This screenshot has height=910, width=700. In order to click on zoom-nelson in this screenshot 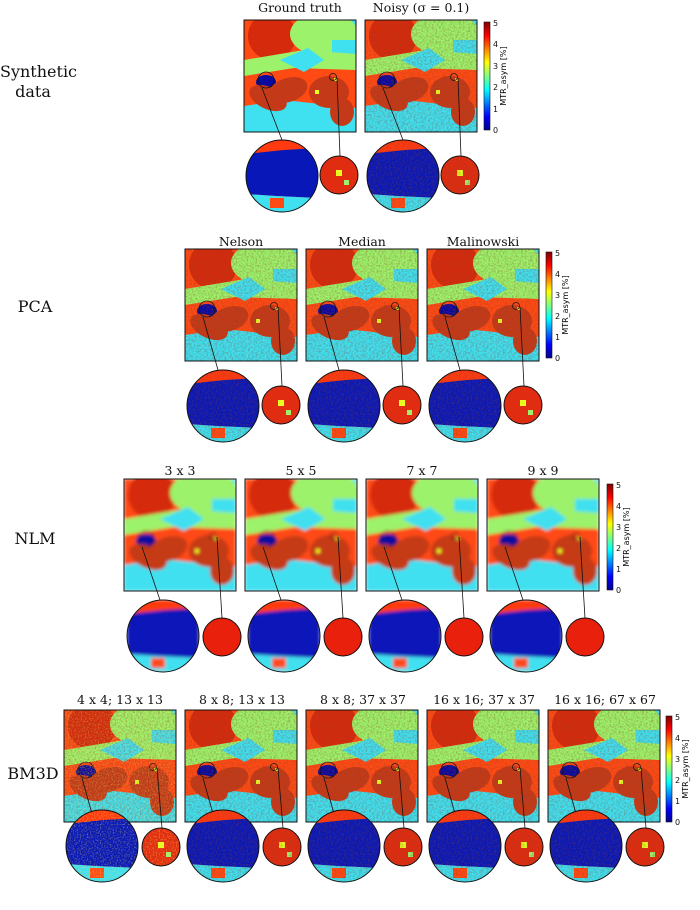, I will do `click(243, 374)`.